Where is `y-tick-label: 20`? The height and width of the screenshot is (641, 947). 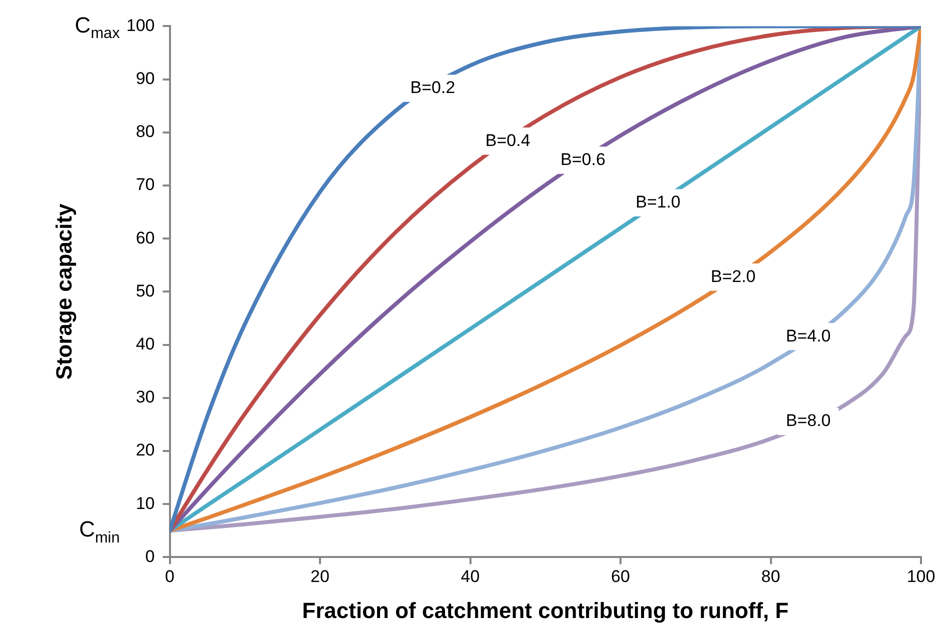 y-tick-label: 20 is located at coordinates (145, 450).